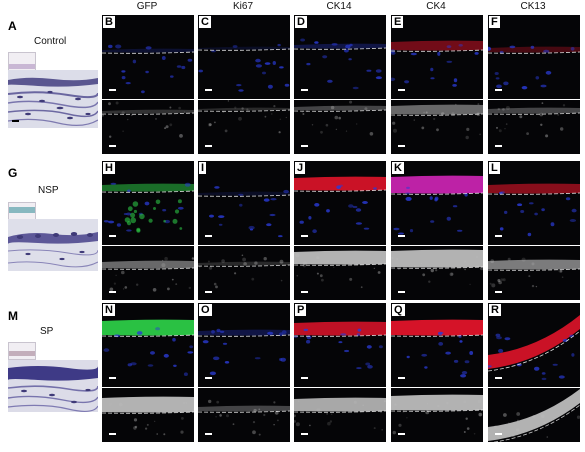  What do you see at coordinates (301, 310) in the screenshot?
I see `panel-letter-p: P` at bounding box center [301, 310].